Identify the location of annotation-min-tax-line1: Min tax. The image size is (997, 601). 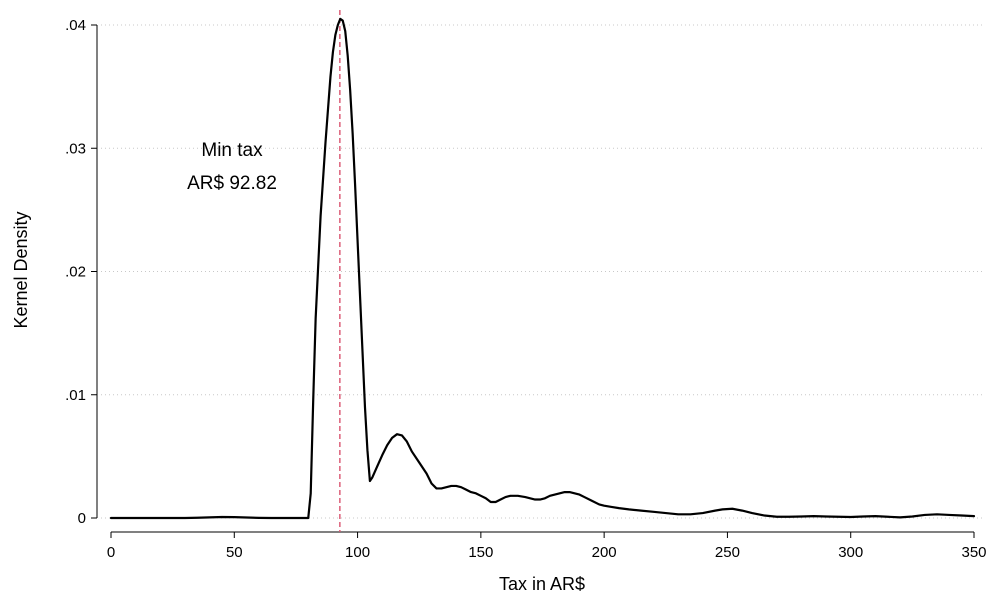
(232, 150).